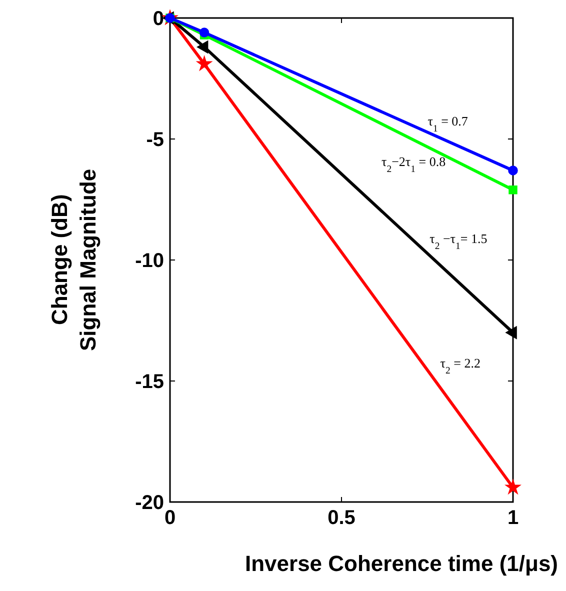 The image size is (566, 591). Describe the element at coordinates (155, 140) in the screenshot. I see `y-tick-label: -5` at that location.